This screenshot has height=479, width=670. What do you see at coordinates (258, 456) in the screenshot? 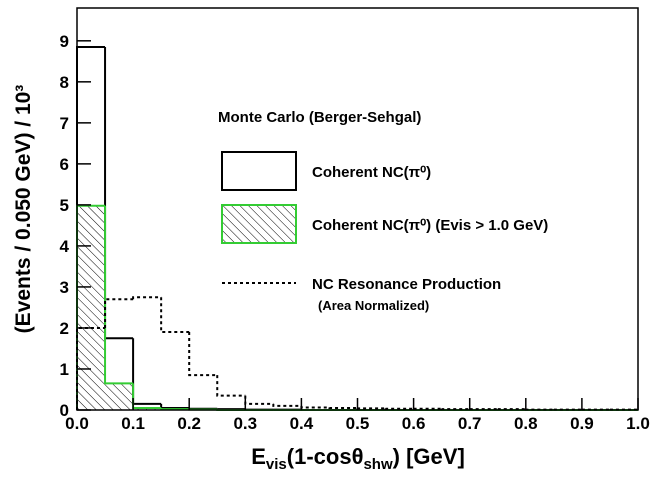
I see `x-label-part: E` at bounding box center [258, 456].